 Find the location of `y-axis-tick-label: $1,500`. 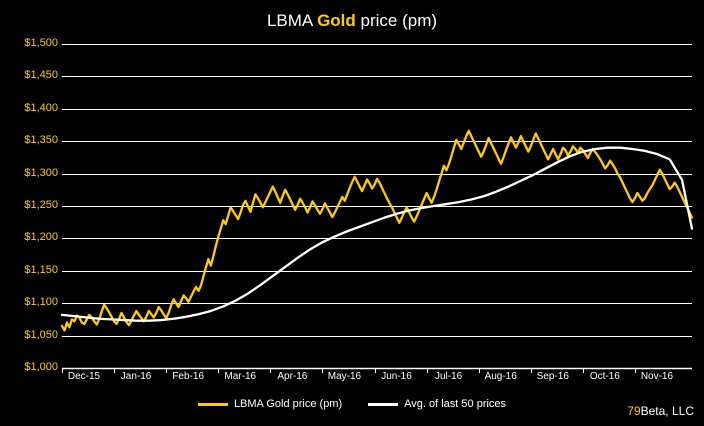

y-axis-tick-label: $1,500 is located at coordinates (41, 43).